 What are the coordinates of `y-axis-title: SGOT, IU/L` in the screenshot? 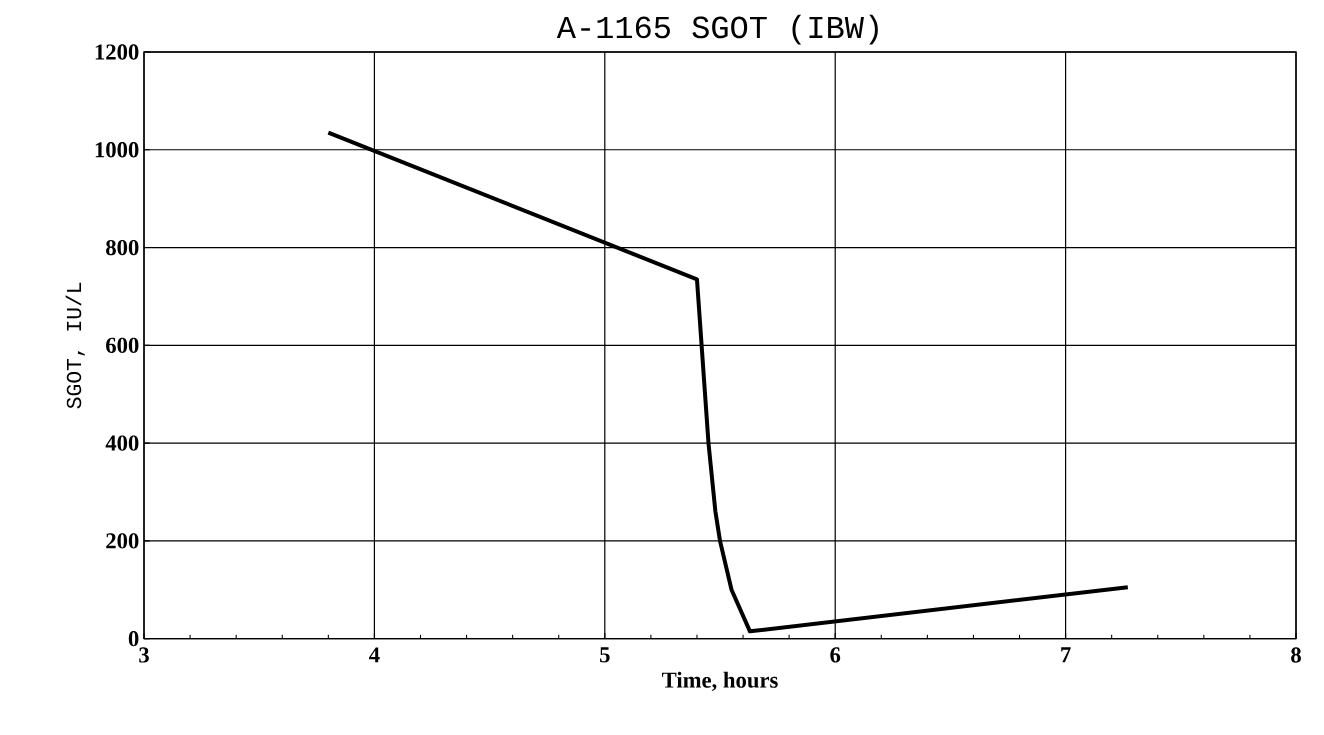 It's located at (75, 345).